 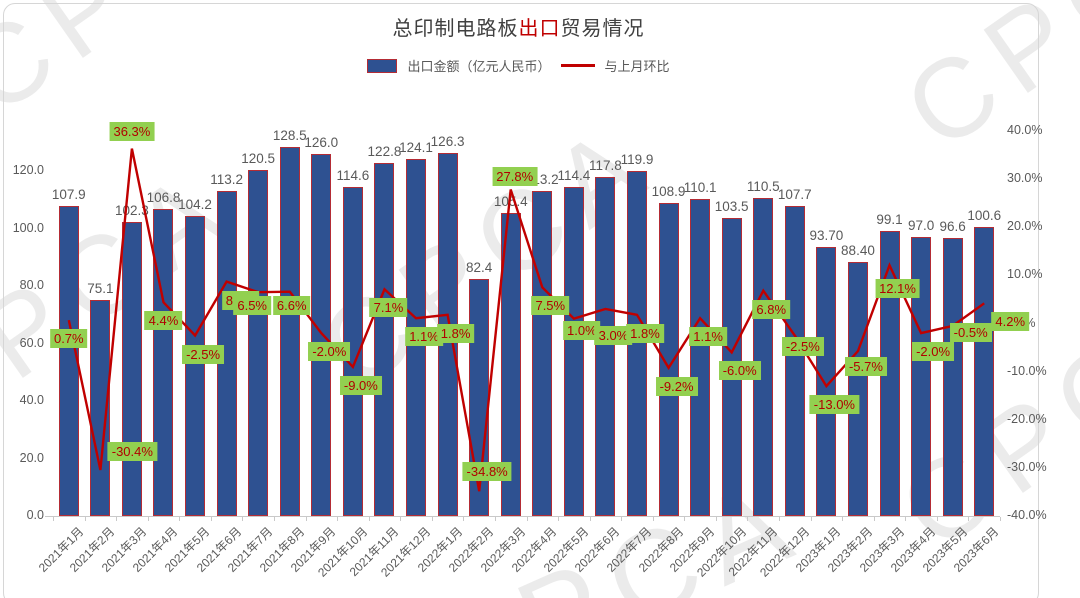 I want to click on bar-value-label: 106.8, so click(x=163, y=197).